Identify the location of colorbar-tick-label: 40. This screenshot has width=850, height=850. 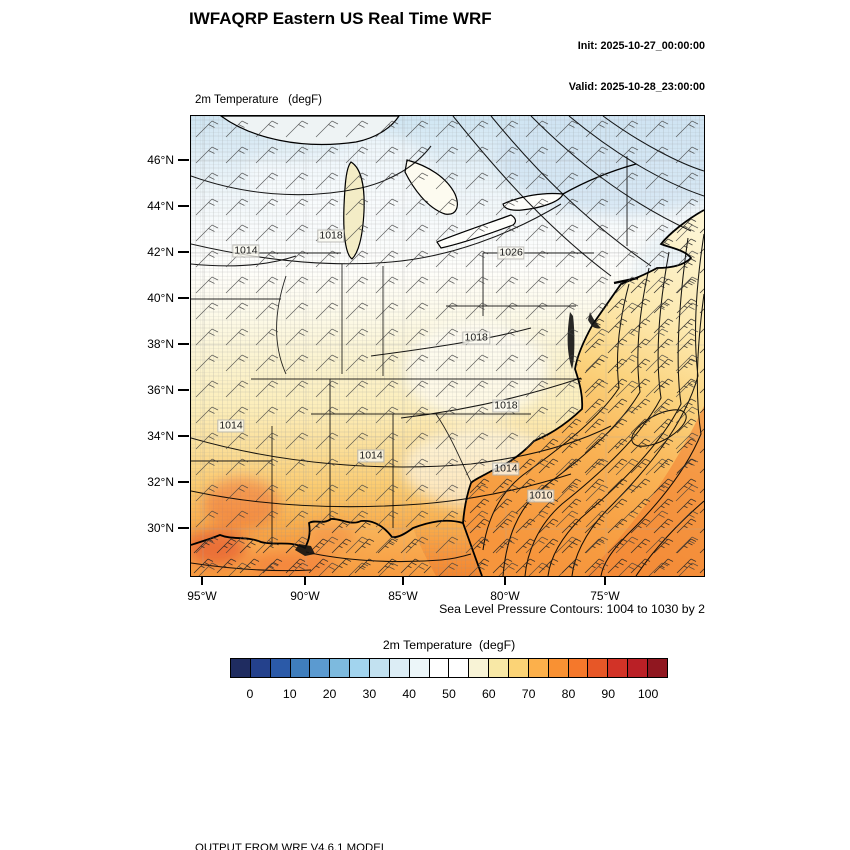
(409, 694).